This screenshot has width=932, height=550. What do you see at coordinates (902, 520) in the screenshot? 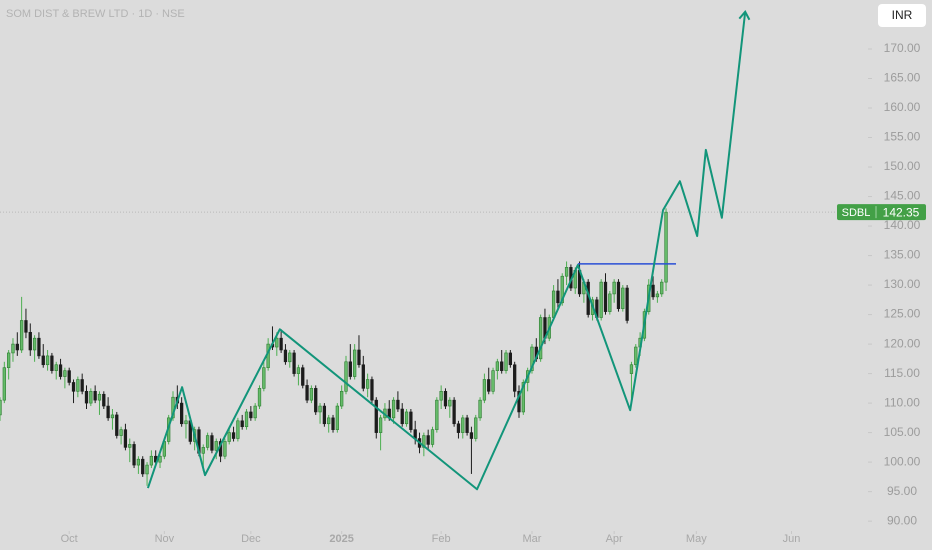
I see `y-tick-label: 90.00` at bounding box center [902, 520].